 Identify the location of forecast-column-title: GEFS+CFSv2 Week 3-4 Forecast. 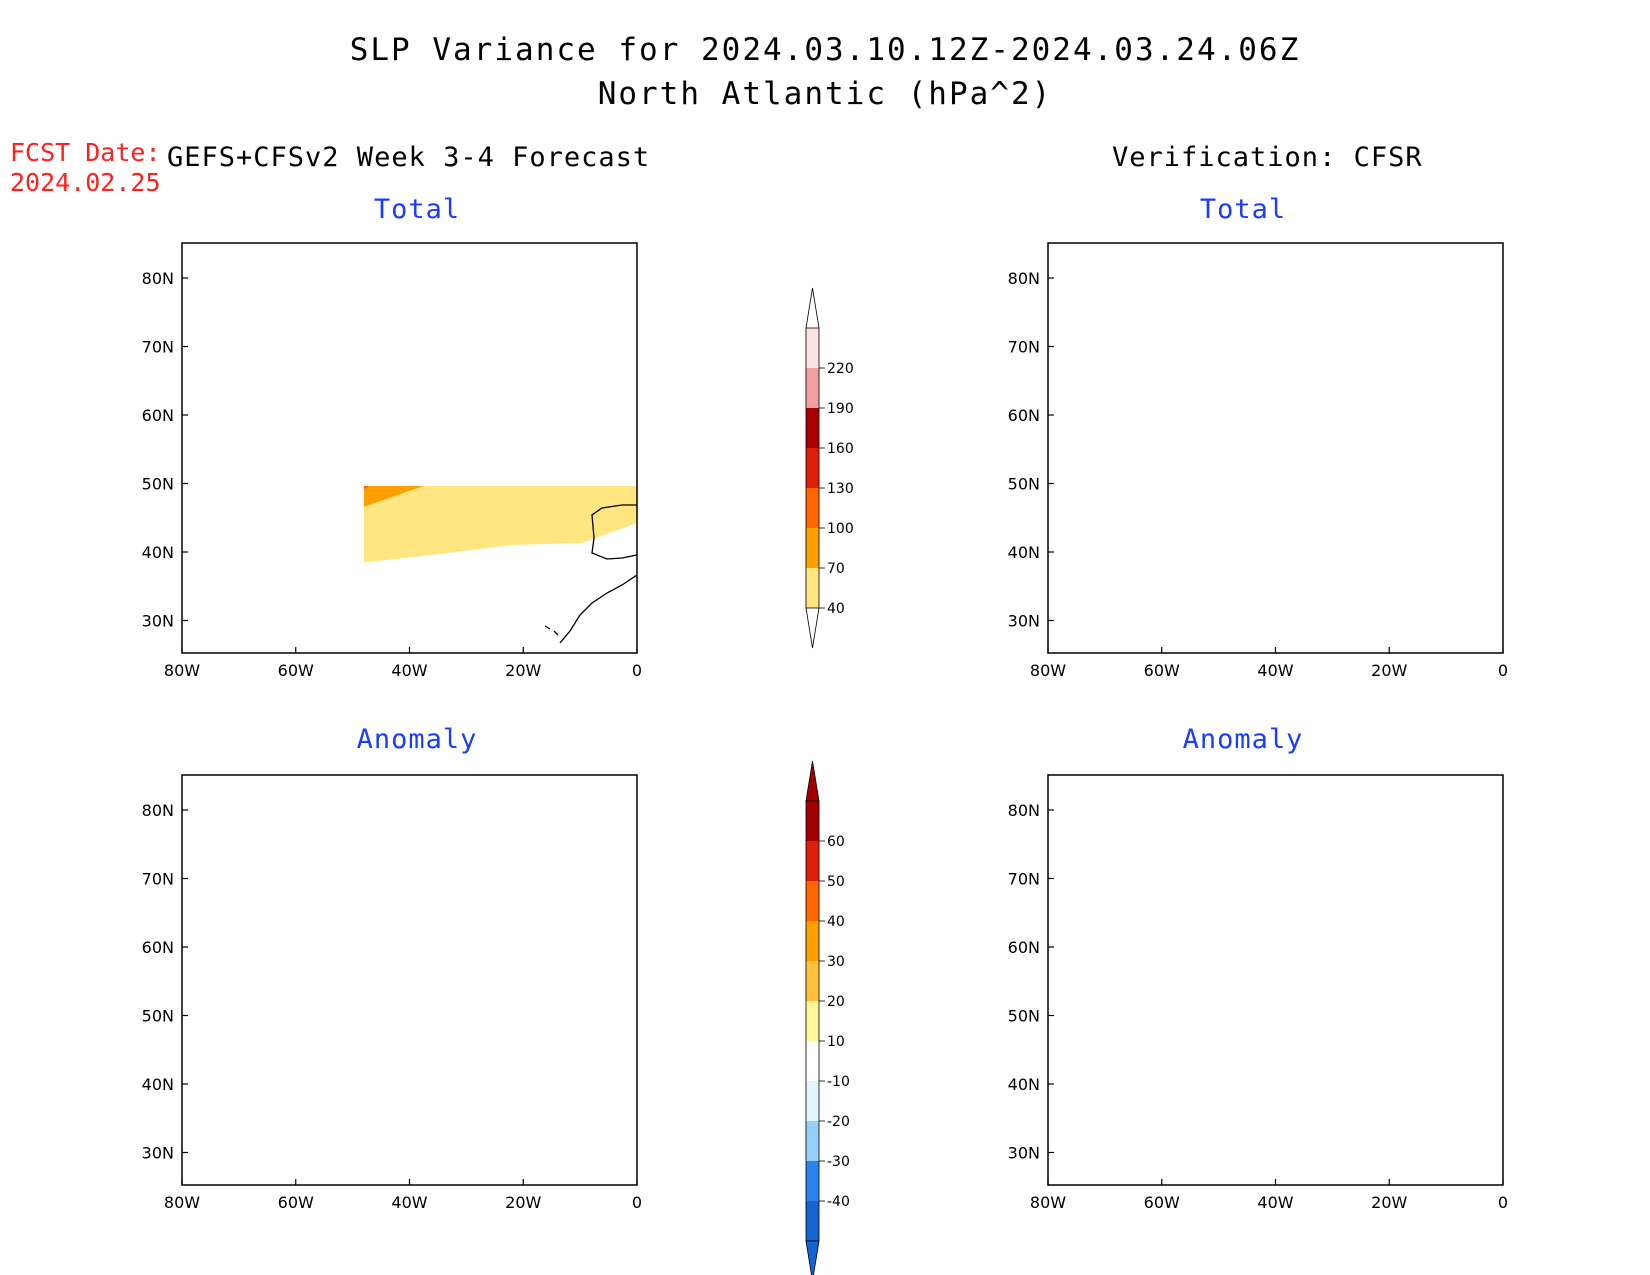
(409, 157).